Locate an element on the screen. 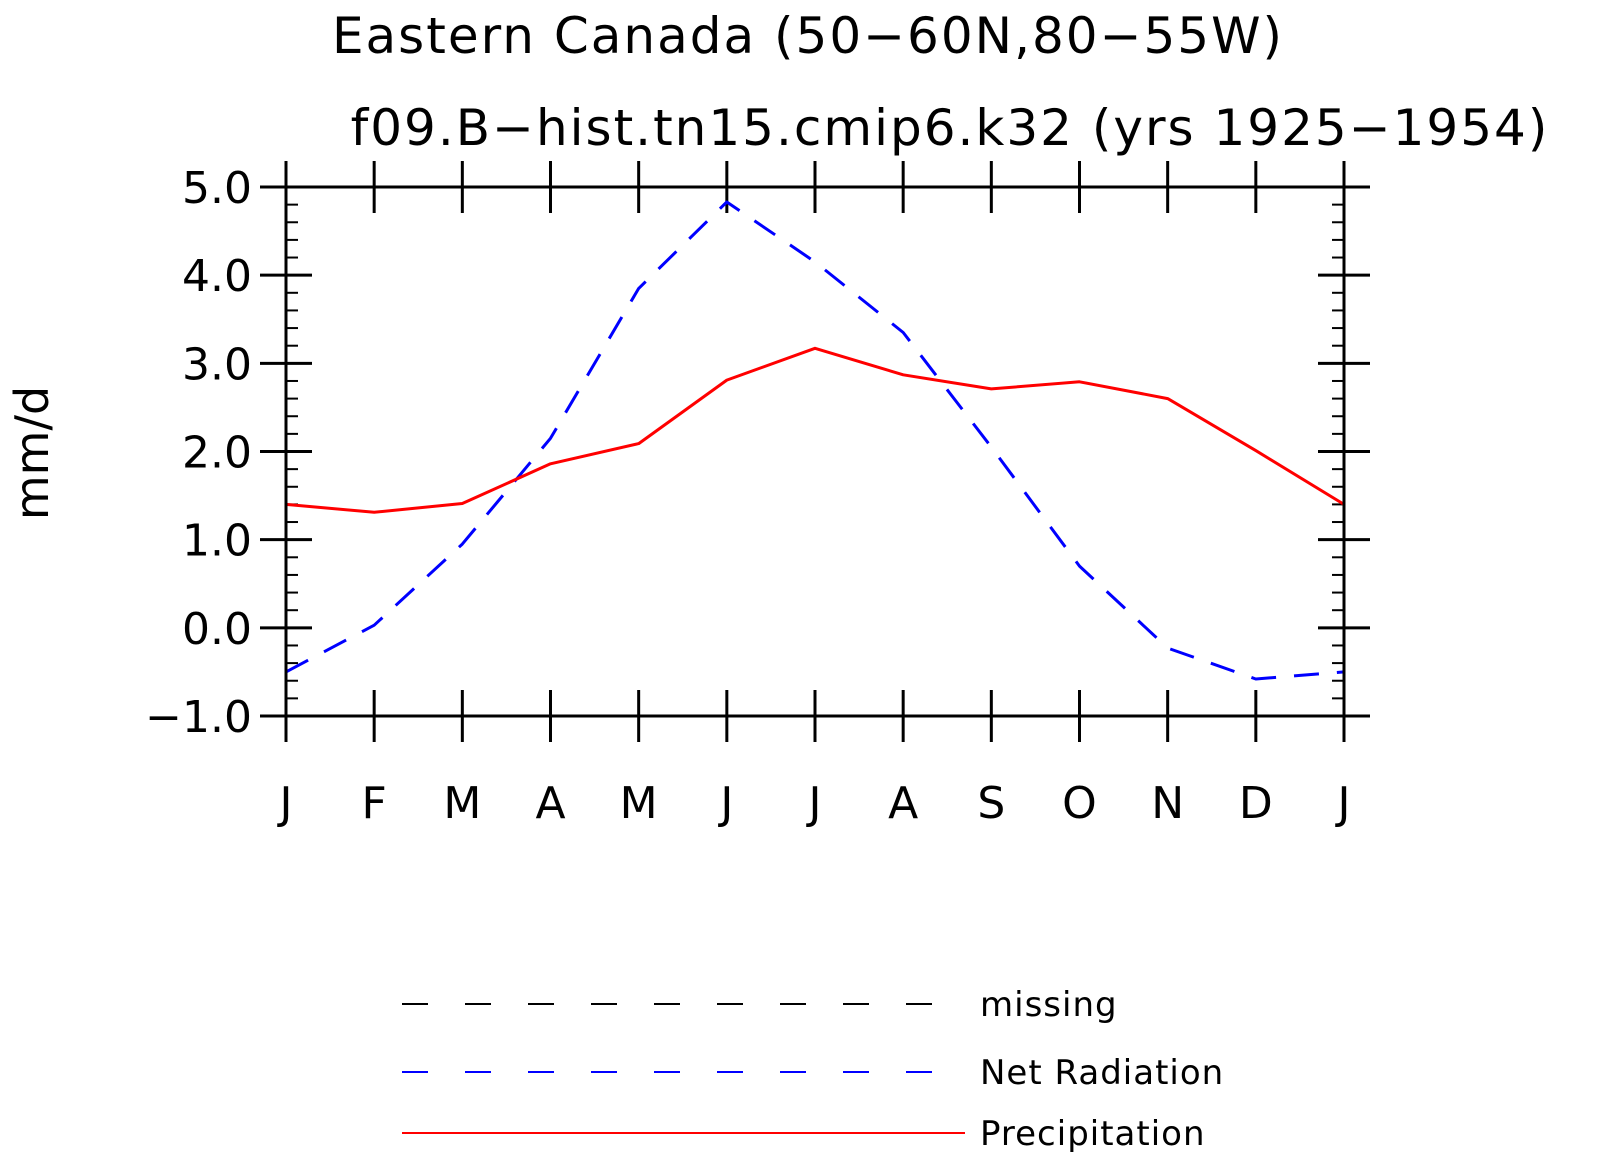 The image size is (1618, 1152). x-tick-label: D is located at coordinates (1256, 803).